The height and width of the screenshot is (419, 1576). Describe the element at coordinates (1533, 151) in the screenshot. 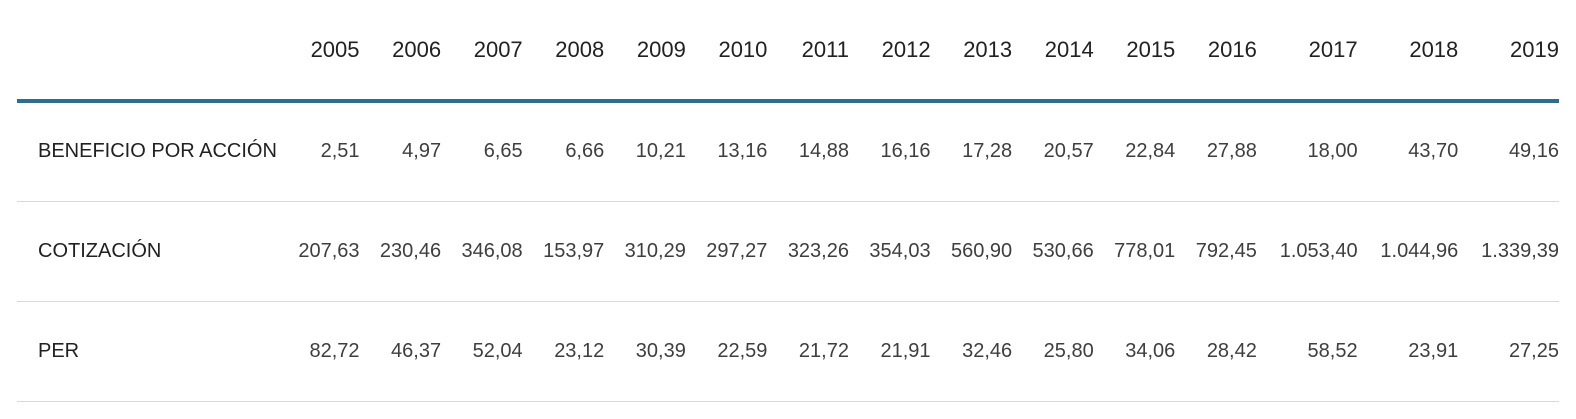

I see `value-cell: 49,16` at that location.